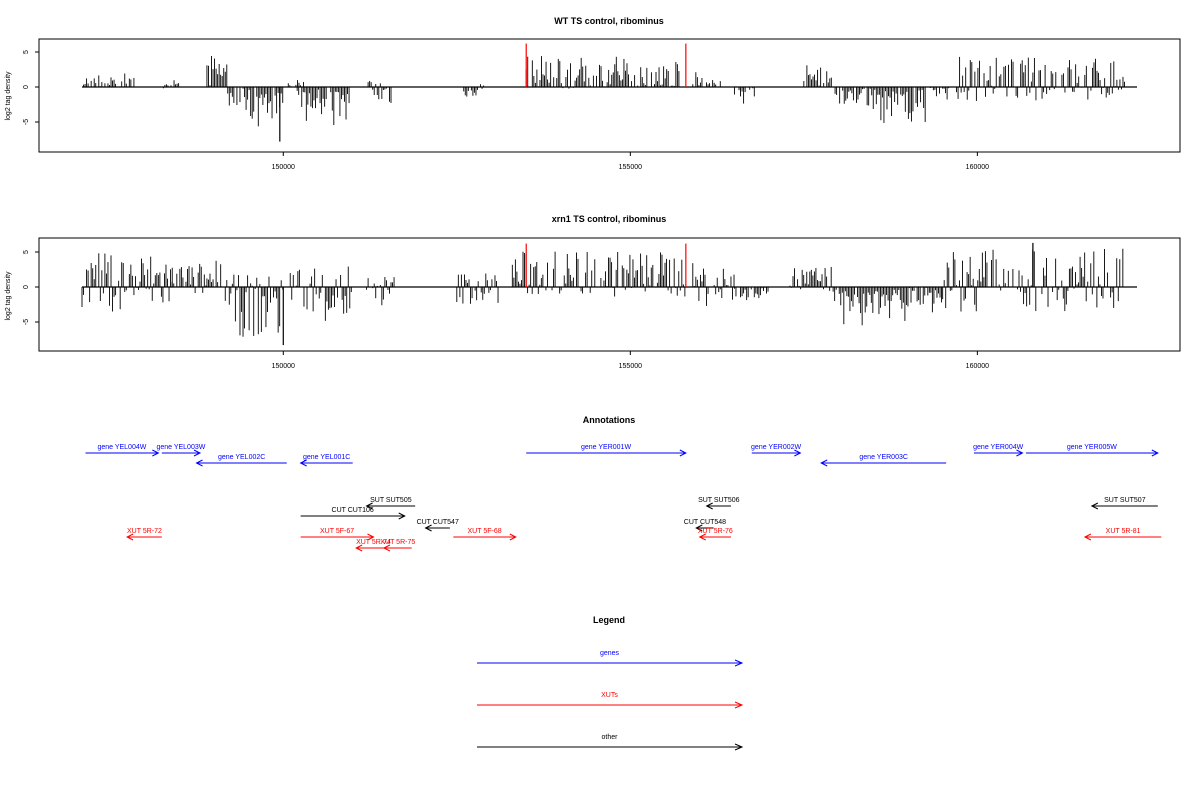 The height and width of the screenshot is (800, 1200). I want to click on xrn1-bars, so click(609, 294).